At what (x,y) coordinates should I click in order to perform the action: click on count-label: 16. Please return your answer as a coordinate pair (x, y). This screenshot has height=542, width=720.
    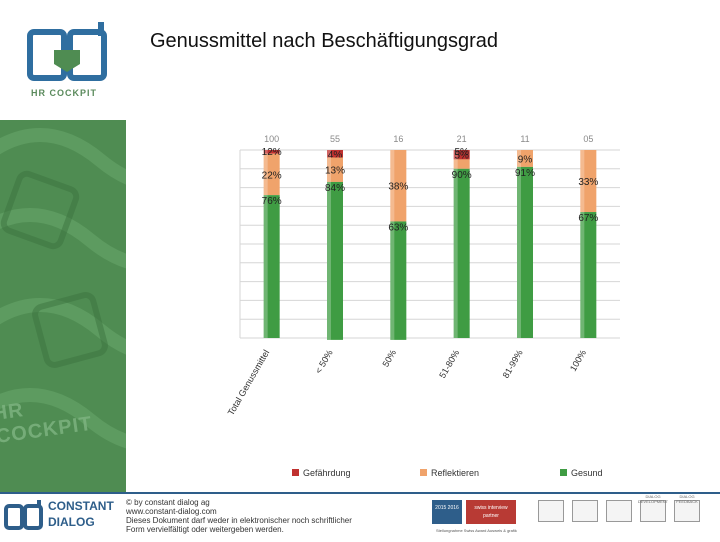
    Looking at the image, I should click on (398, 139).